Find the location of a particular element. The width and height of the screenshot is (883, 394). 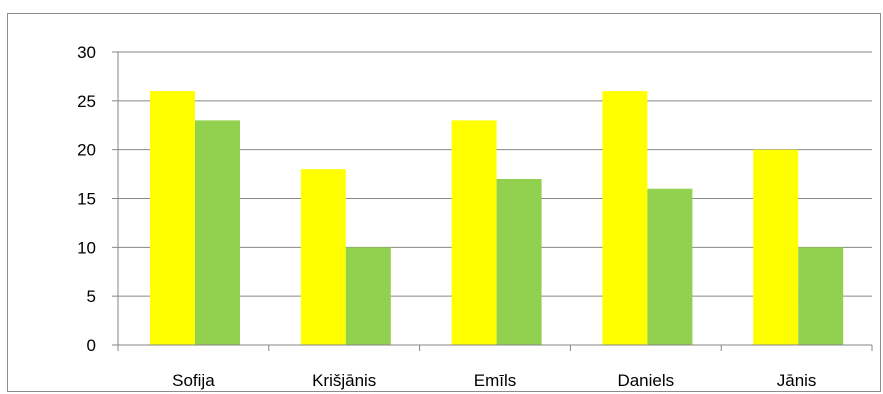

x-category-label: Sofija is located at coordinates (193, 380).